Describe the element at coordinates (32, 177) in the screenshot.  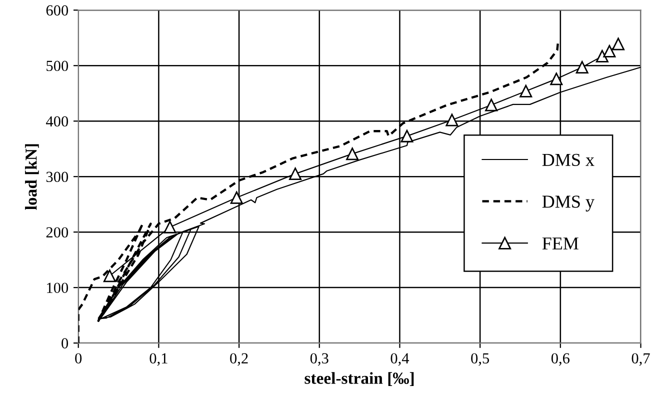
I see `y-axis-title: load [kN]` at that location.